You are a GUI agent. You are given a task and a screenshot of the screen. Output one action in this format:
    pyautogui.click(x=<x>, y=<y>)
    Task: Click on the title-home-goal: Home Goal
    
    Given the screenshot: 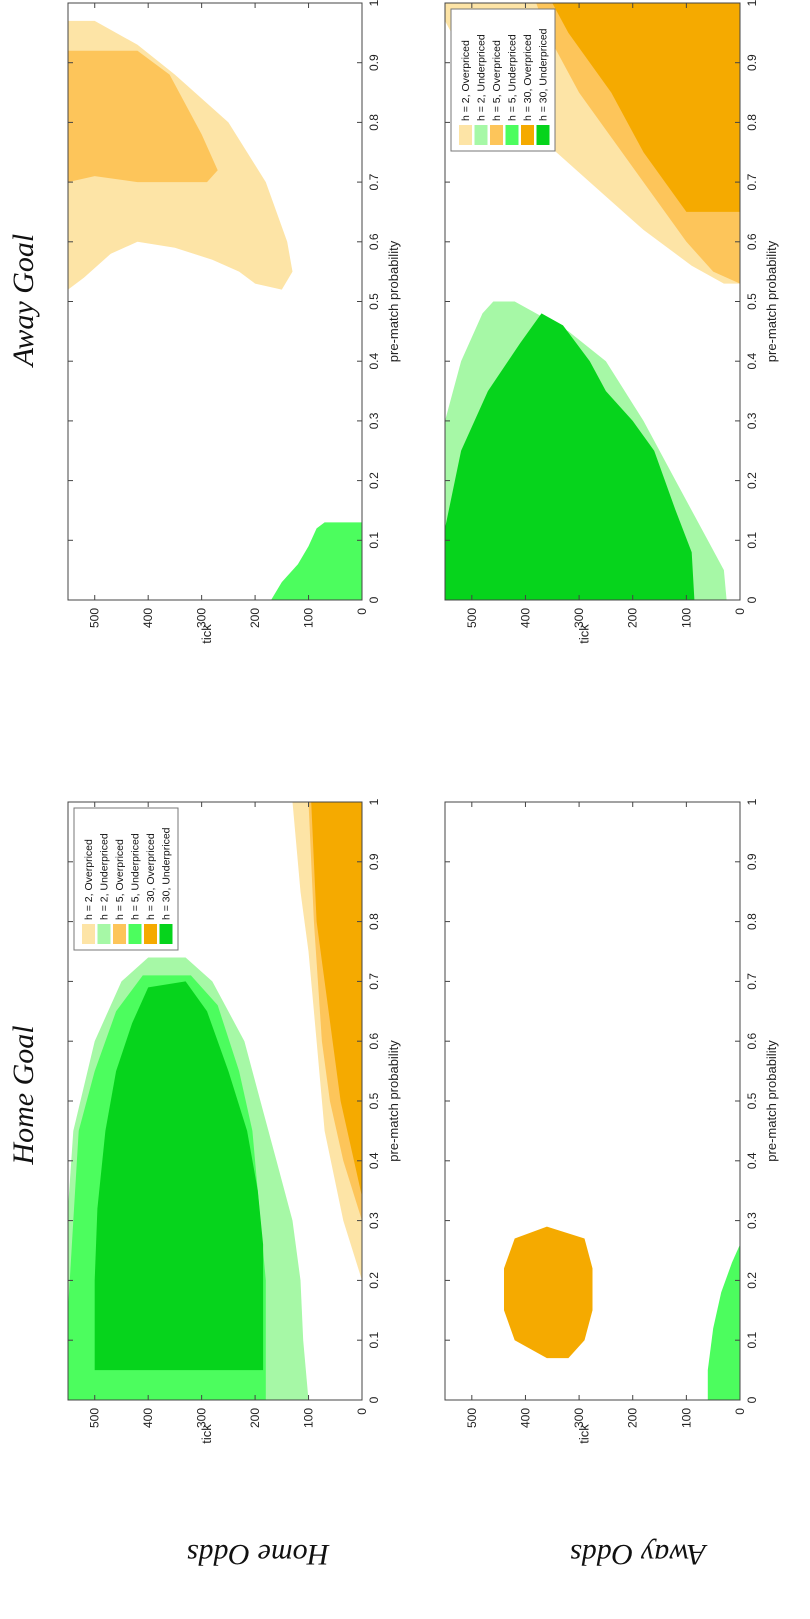 What is the action you would take?
    pyautogui.click(x=23, y=1095)
    